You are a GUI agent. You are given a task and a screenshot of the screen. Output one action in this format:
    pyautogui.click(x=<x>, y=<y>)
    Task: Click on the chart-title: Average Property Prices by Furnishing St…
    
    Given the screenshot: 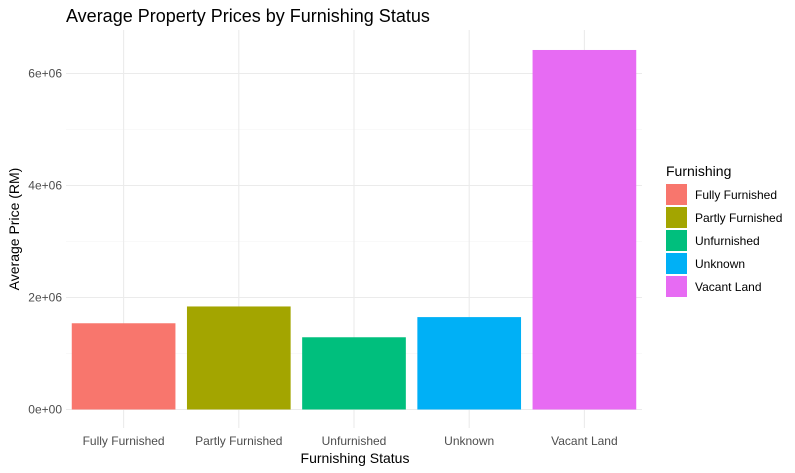 What is the action you would take?
    pyautogui.click(x=248, y=16)
    